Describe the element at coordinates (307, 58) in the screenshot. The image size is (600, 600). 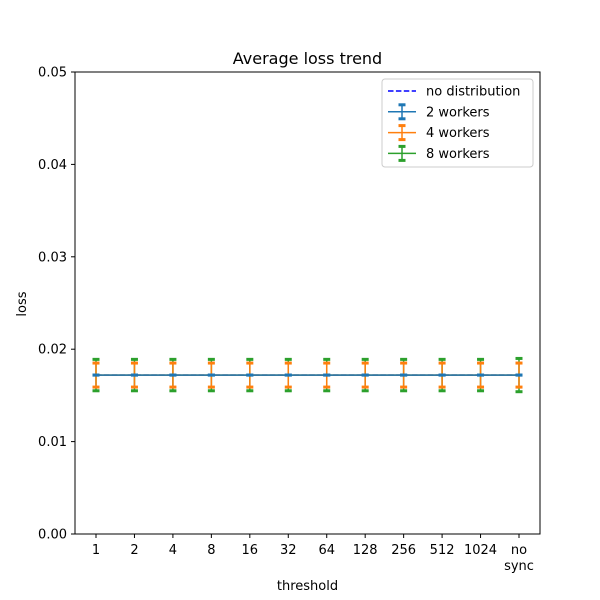
I see `chart-title: Average loss trend` at that location.